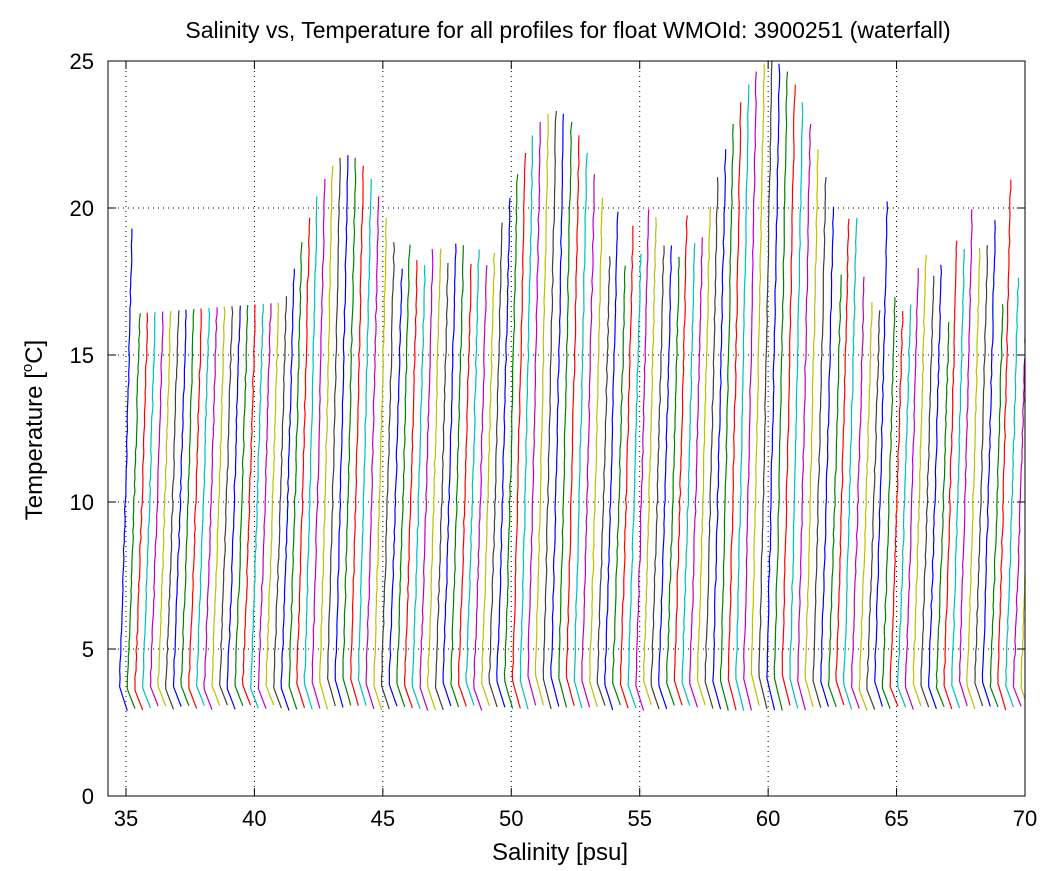  What do you see at coordinates (1025, 818) in the screenshot?
I see `x-tick-label-7: 70` at bounding box center [1025, 818].